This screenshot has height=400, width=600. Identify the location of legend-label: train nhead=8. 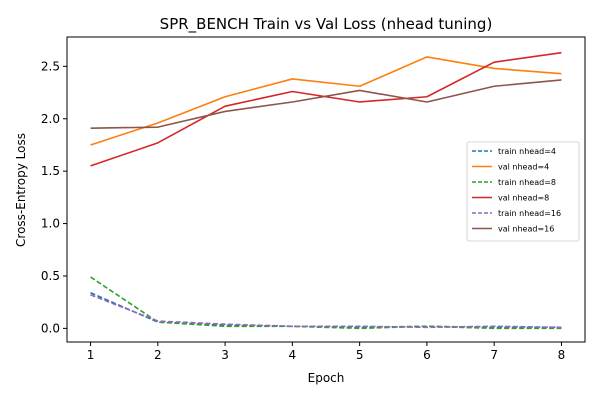
(527, 182).